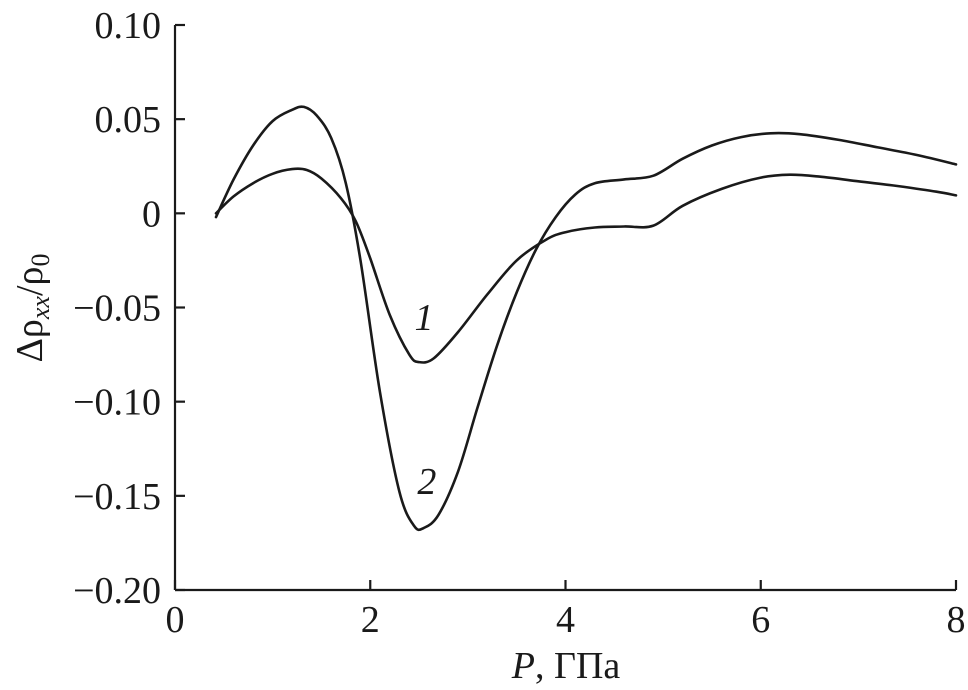 The height and width of the screenshot is (690, 968). Describe the element at coordinates (175, 620) in the screenshot. I see `x-tick-label: 0` at that location.